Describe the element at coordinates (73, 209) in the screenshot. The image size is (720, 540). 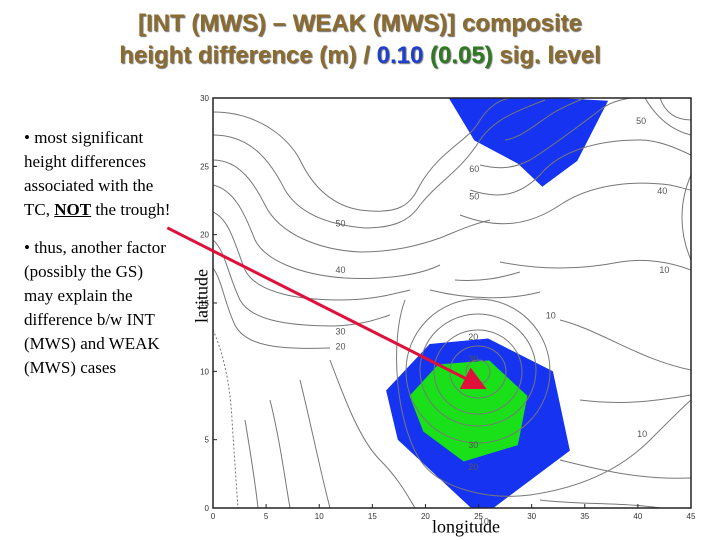
I see `bullet-emphasis: NOT` at that location.